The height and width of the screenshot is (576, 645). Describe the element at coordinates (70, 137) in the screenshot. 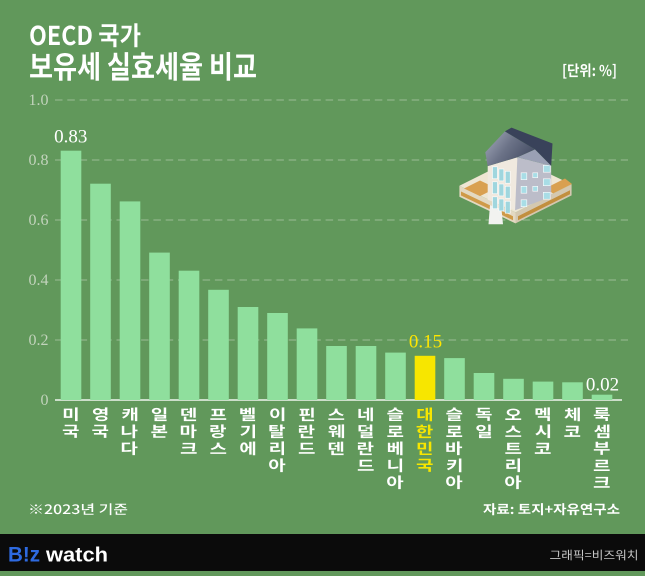

I see `svg-text: 0.83` at that location.